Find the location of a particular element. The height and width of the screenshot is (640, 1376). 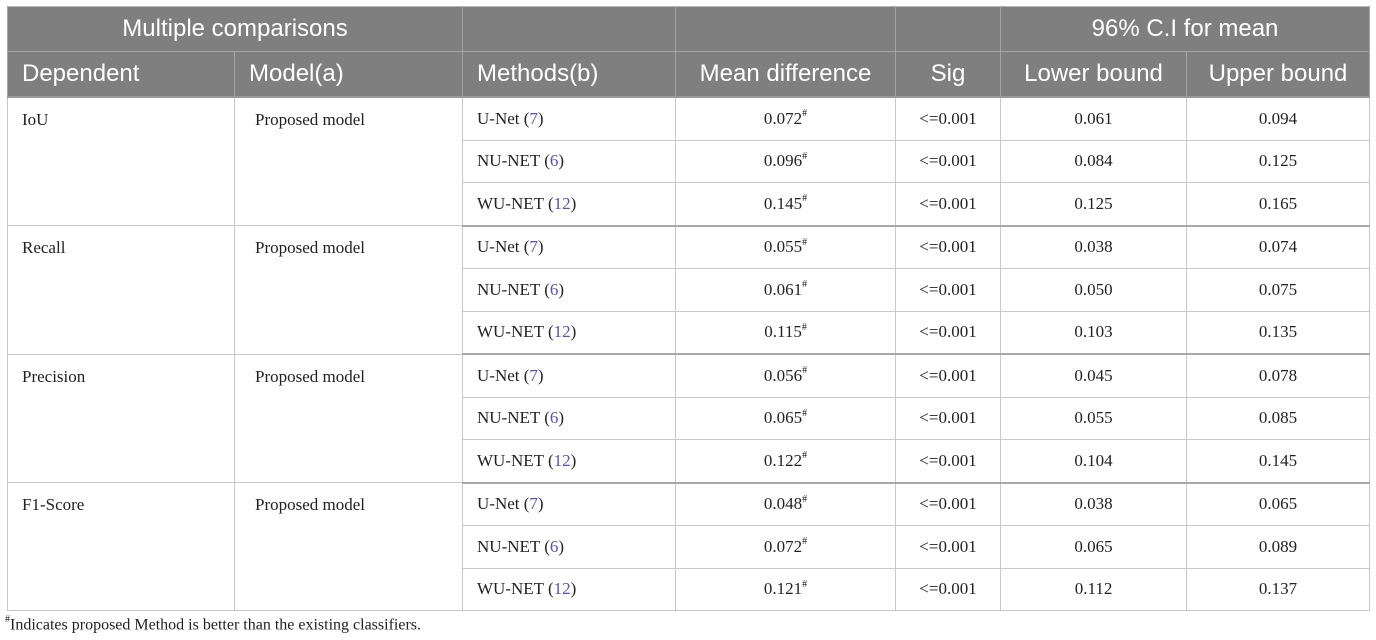

header-group-row: Multiple comparisons 96% C.I for mean is located at coordinates (688, 29).